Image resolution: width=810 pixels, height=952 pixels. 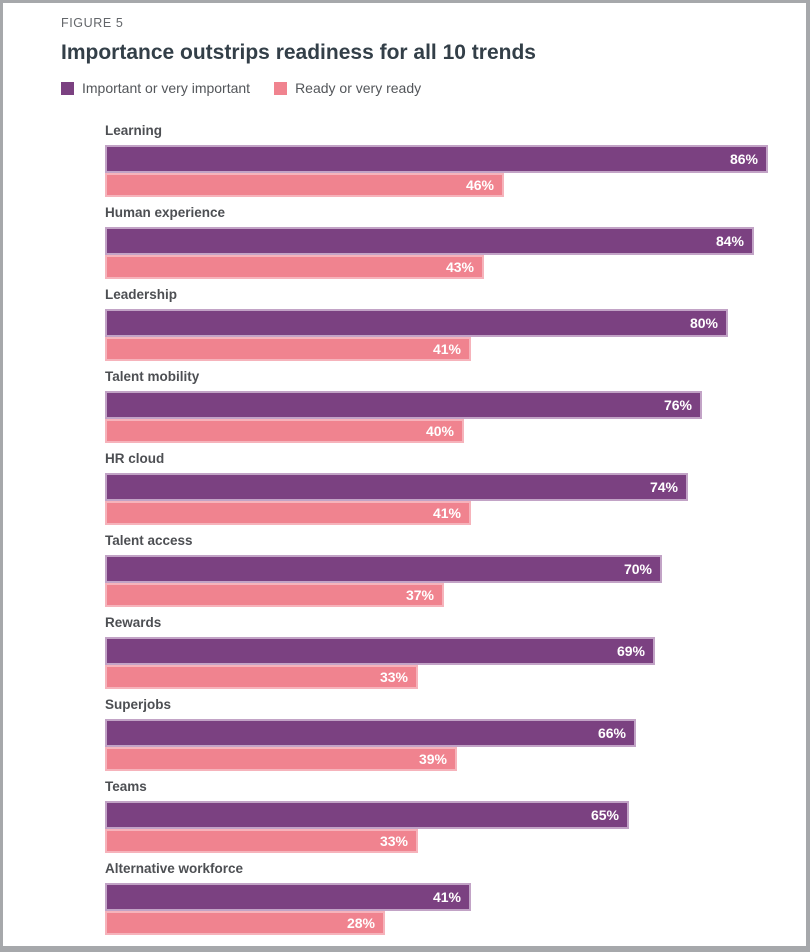 I want to click on bar-value-label: 86%, so click(x=743, y=159).